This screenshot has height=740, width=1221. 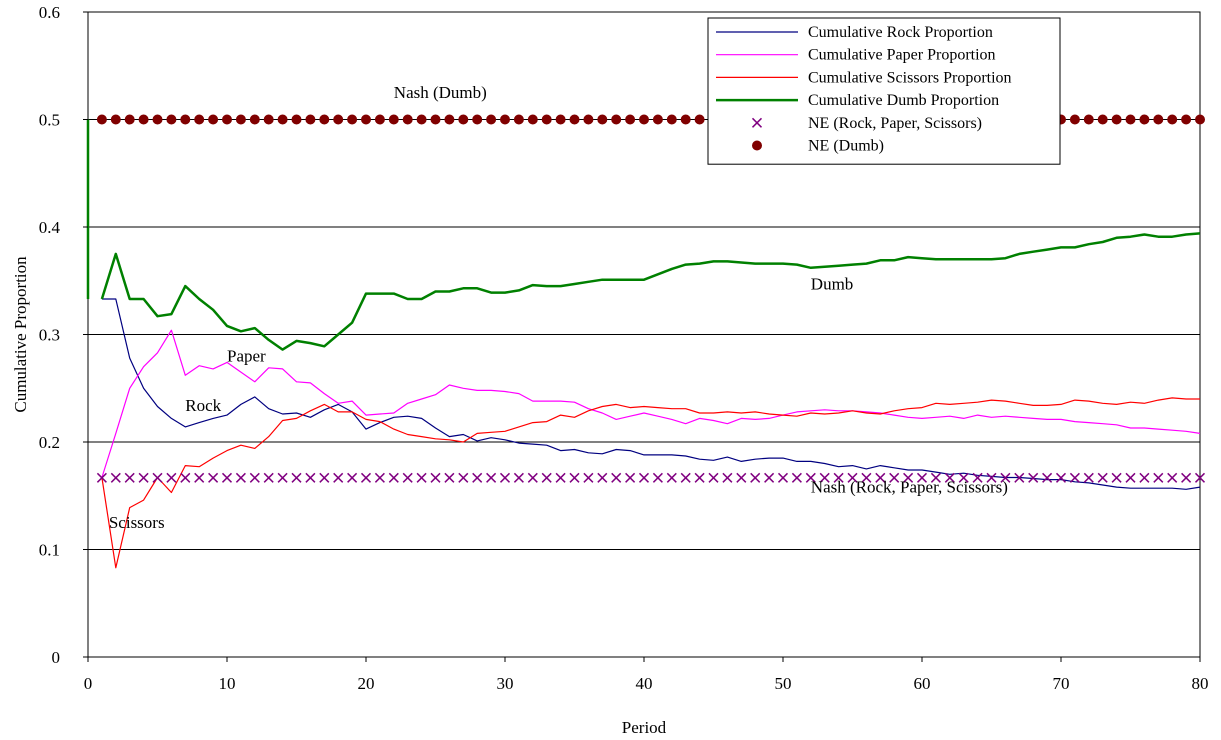 What do you see at coordinates (440, 92) in the screenshot?
I see `annotation-label: Nash (Dumb)` at bounding box center [440, 92].